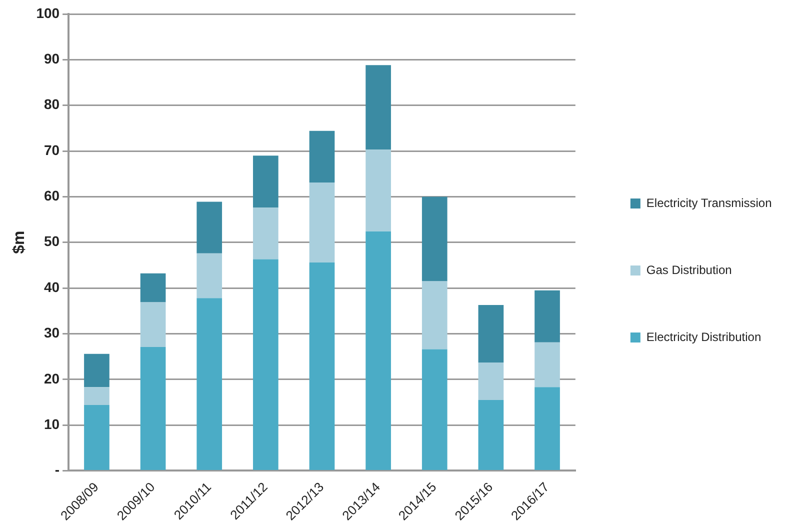  I want to click on y-tick-label: 90, so click(52, 58).